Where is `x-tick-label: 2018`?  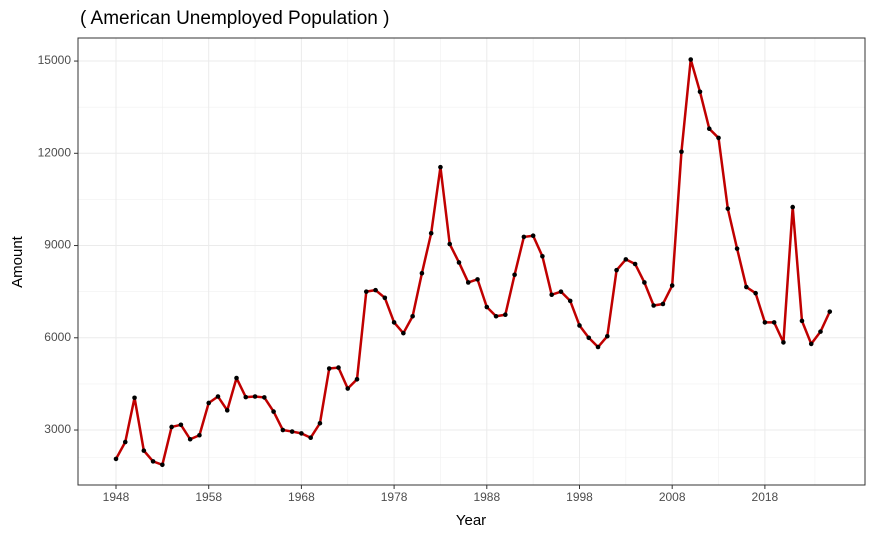 x-tick-label: 2018 is located at coordinates (765, 497).